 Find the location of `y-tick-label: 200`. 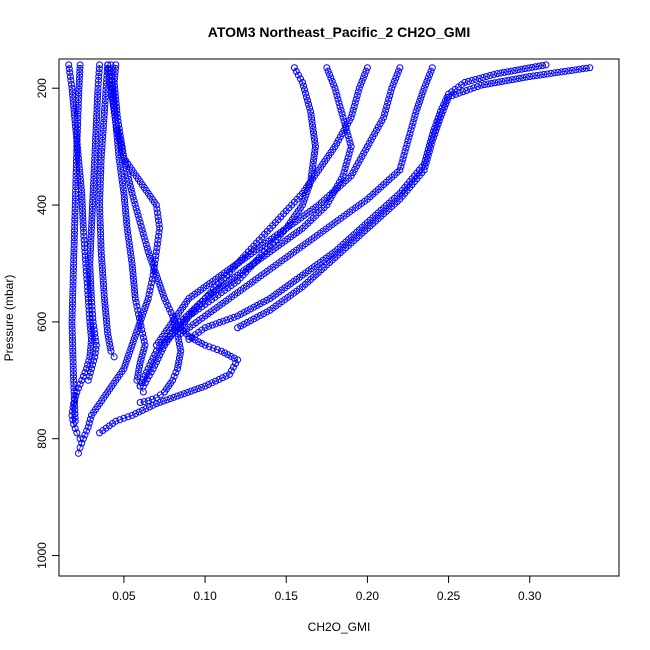

y-tick-label: 200 is located at coordinates (42, 88).